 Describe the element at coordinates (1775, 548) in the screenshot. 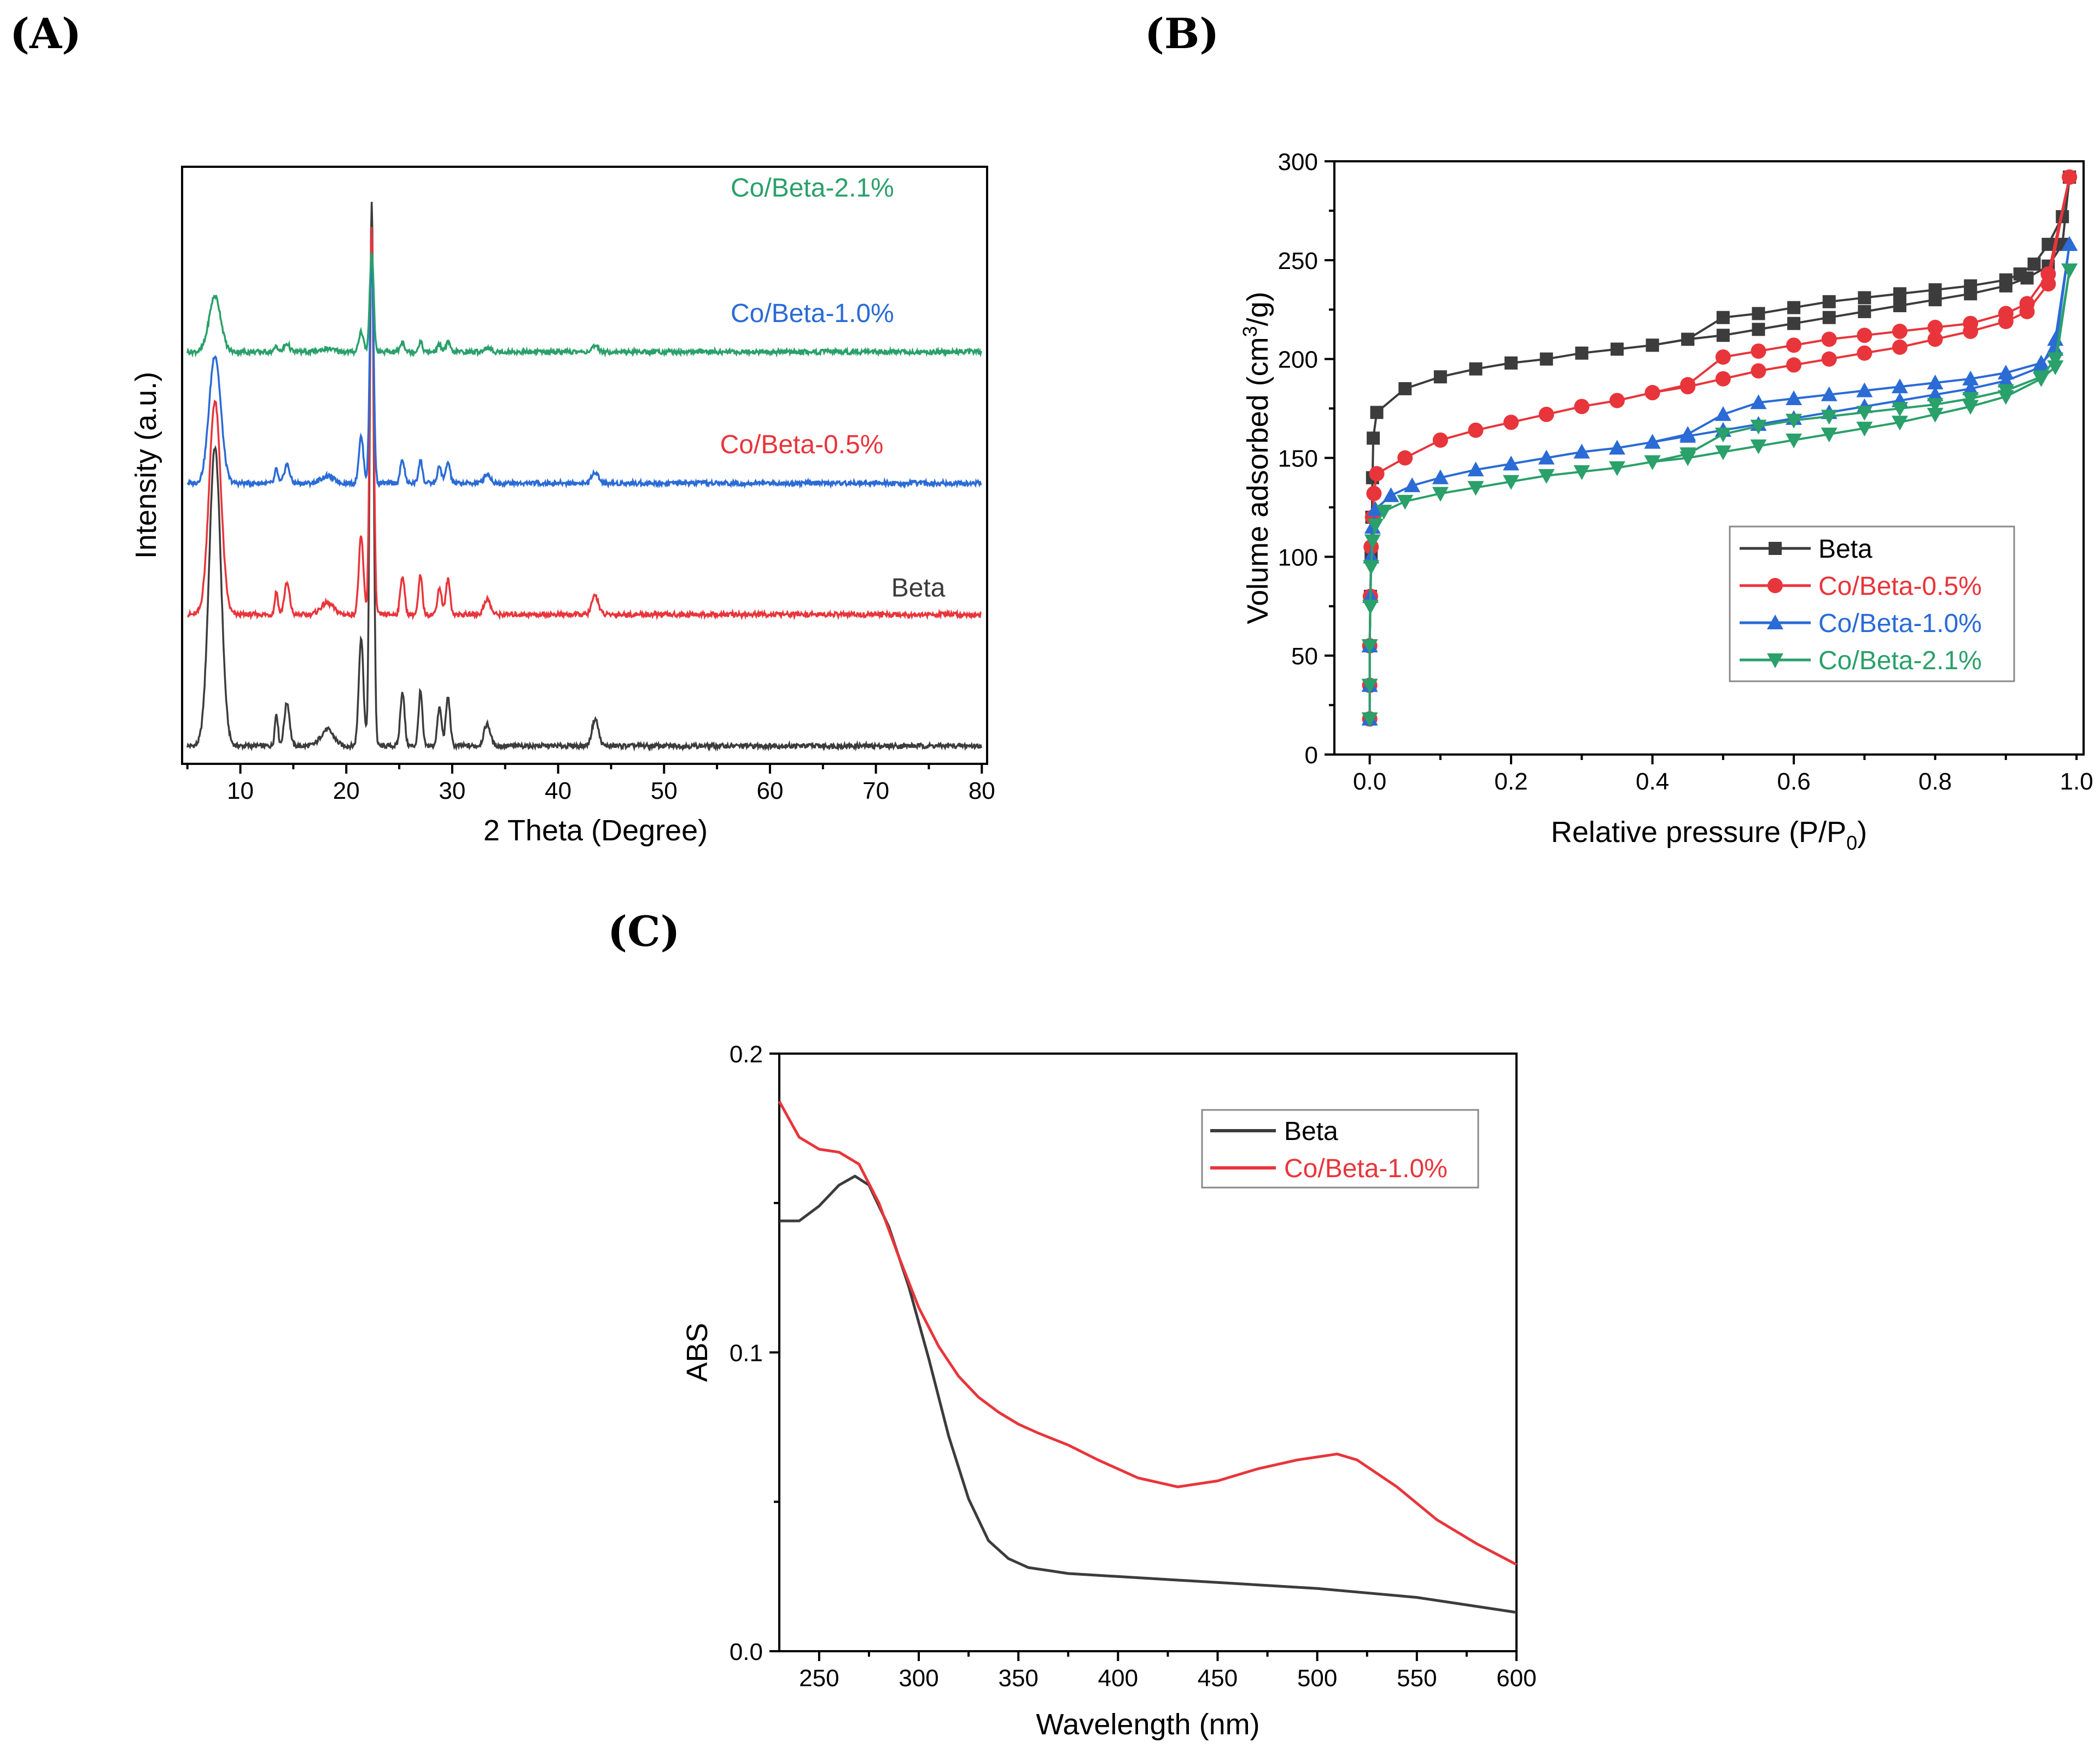

I see `panel-b-legend-marker-beta` at that location.